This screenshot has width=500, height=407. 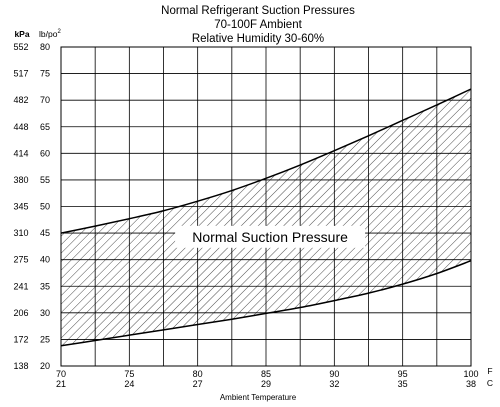 What do you see at coordinates (258, 11) in the screenshot?
I see `chart-title-line-1: Normal Refrigerant Suction Pressures` at bounding box center [258, 11].